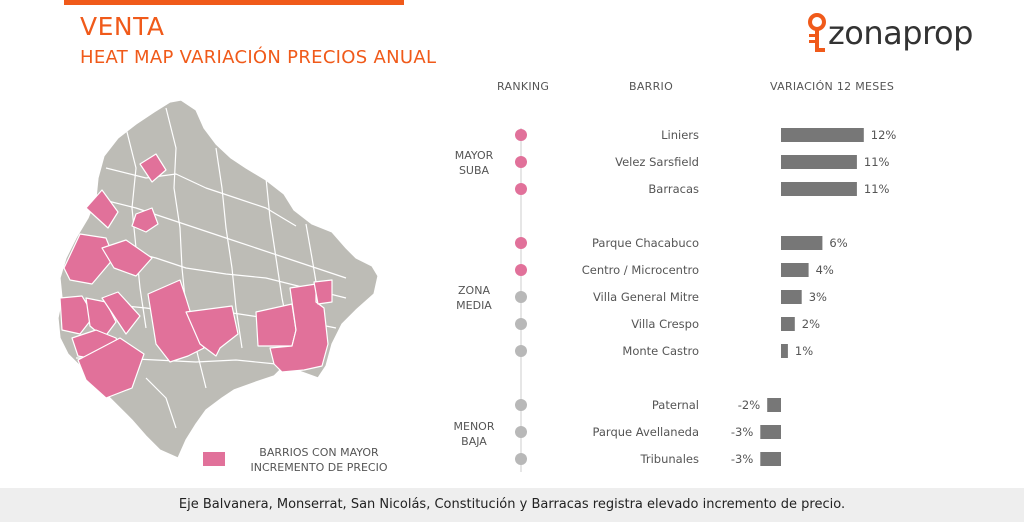  What do you see at coordinates (675, 405) in the screenshot?
I see `barrio-label: Paternal` at bounding box center [675, 405].